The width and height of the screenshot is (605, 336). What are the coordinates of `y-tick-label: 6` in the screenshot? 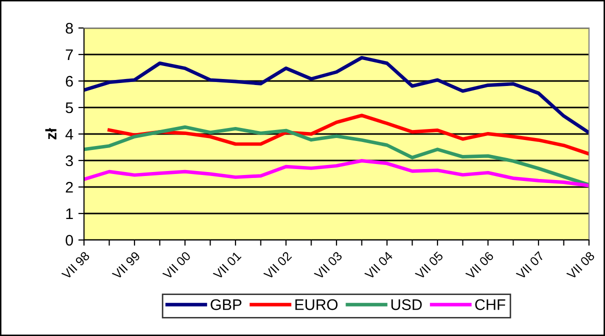 It's located at (69, 81).